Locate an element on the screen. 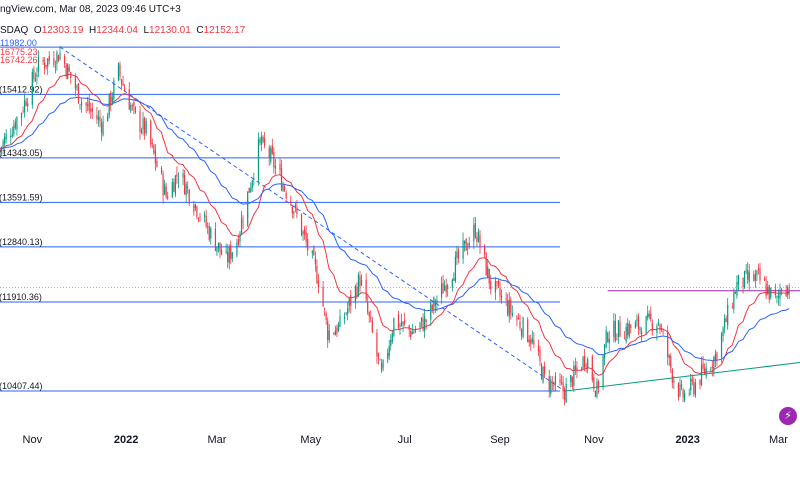  ohlc-high-value: 12344.04 is located at coordinates (117, 30).